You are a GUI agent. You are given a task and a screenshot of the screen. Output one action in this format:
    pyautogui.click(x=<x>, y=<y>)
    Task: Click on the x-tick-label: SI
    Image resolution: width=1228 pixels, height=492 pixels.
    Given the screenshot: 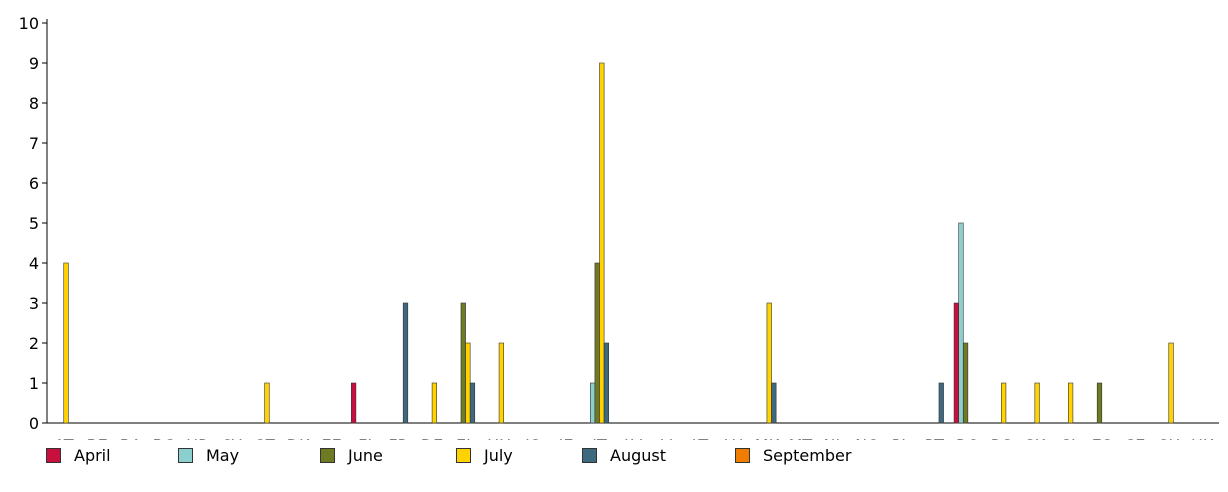 What is the action you would take?
    pyautogui.click(x=1068, y=438)
    